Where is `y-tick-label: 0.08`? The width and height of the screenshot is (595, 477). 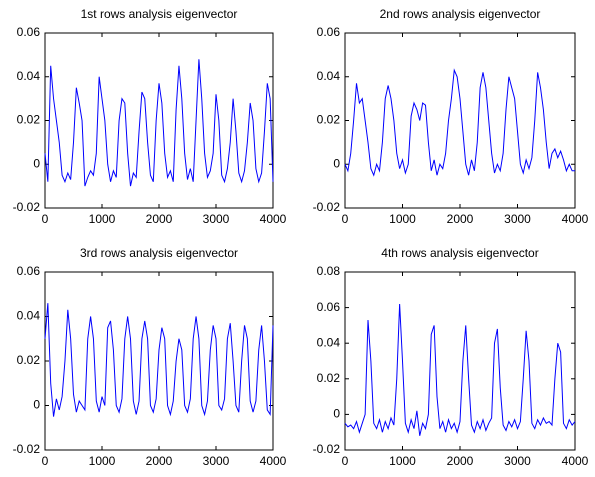 y-tick-label: 0.08 is located at coordinates (329, 271).